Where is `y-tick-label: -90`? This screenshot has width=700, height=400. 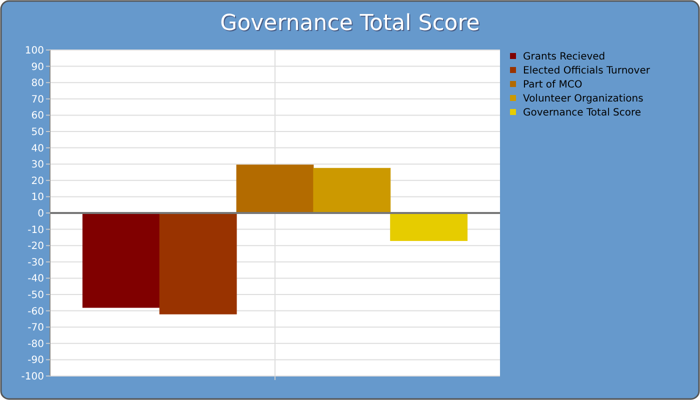
y-tick-label: -90 is located at coordinates (36, 360).